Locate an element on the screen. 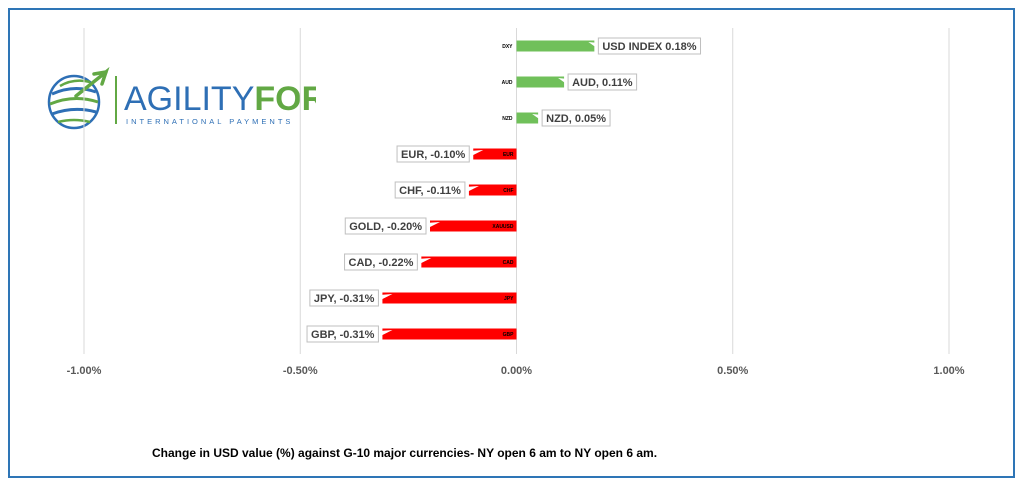  category-label: XAUUSD is located at coordinates (503, 227).